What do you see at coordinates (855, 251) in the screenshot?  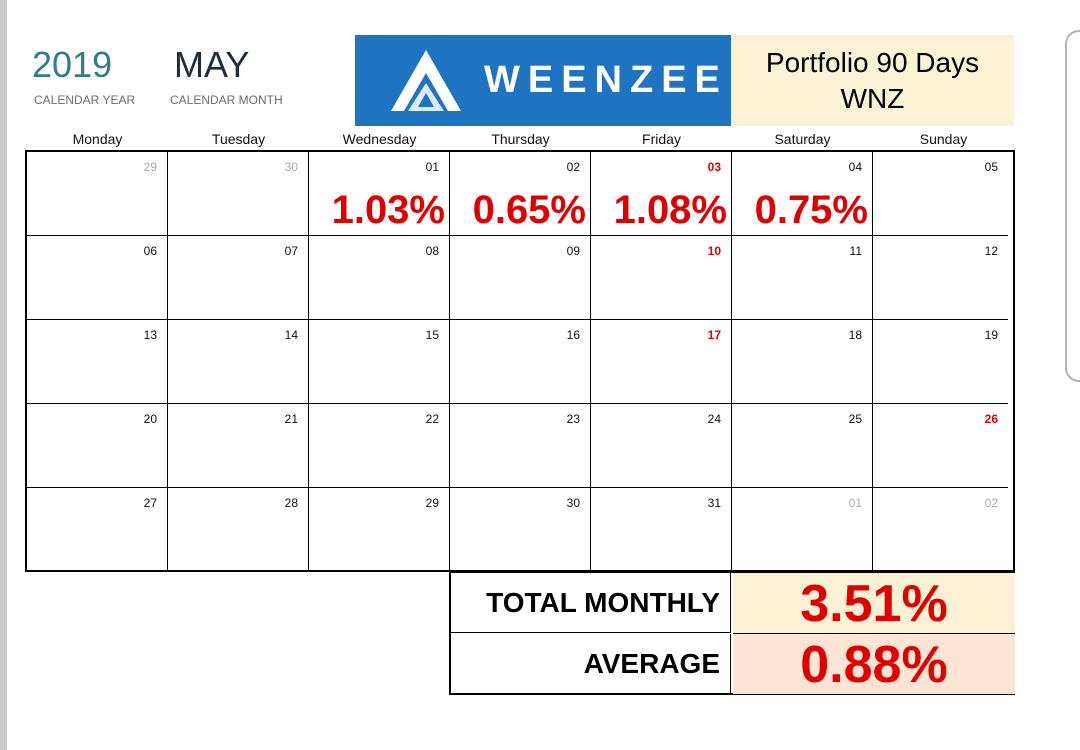 I see `calendar-day-number: 11` at bounding box center [855, 251].